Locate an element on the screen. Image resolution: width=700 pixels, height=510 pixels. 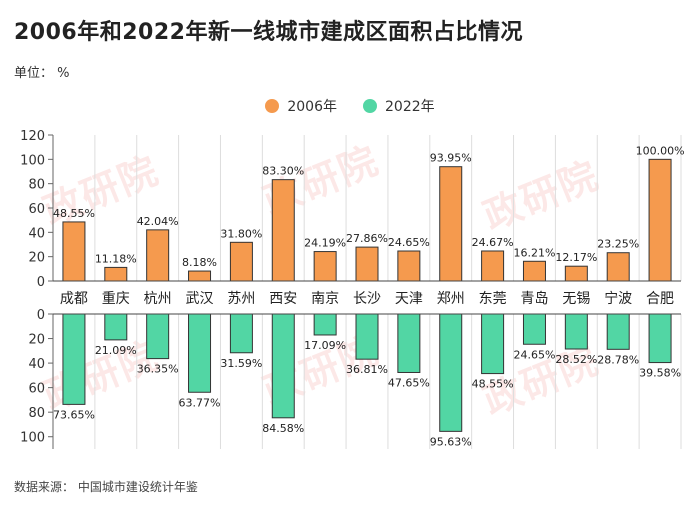
data-label-2022: 28.52% is located at coordinates (576, 359).